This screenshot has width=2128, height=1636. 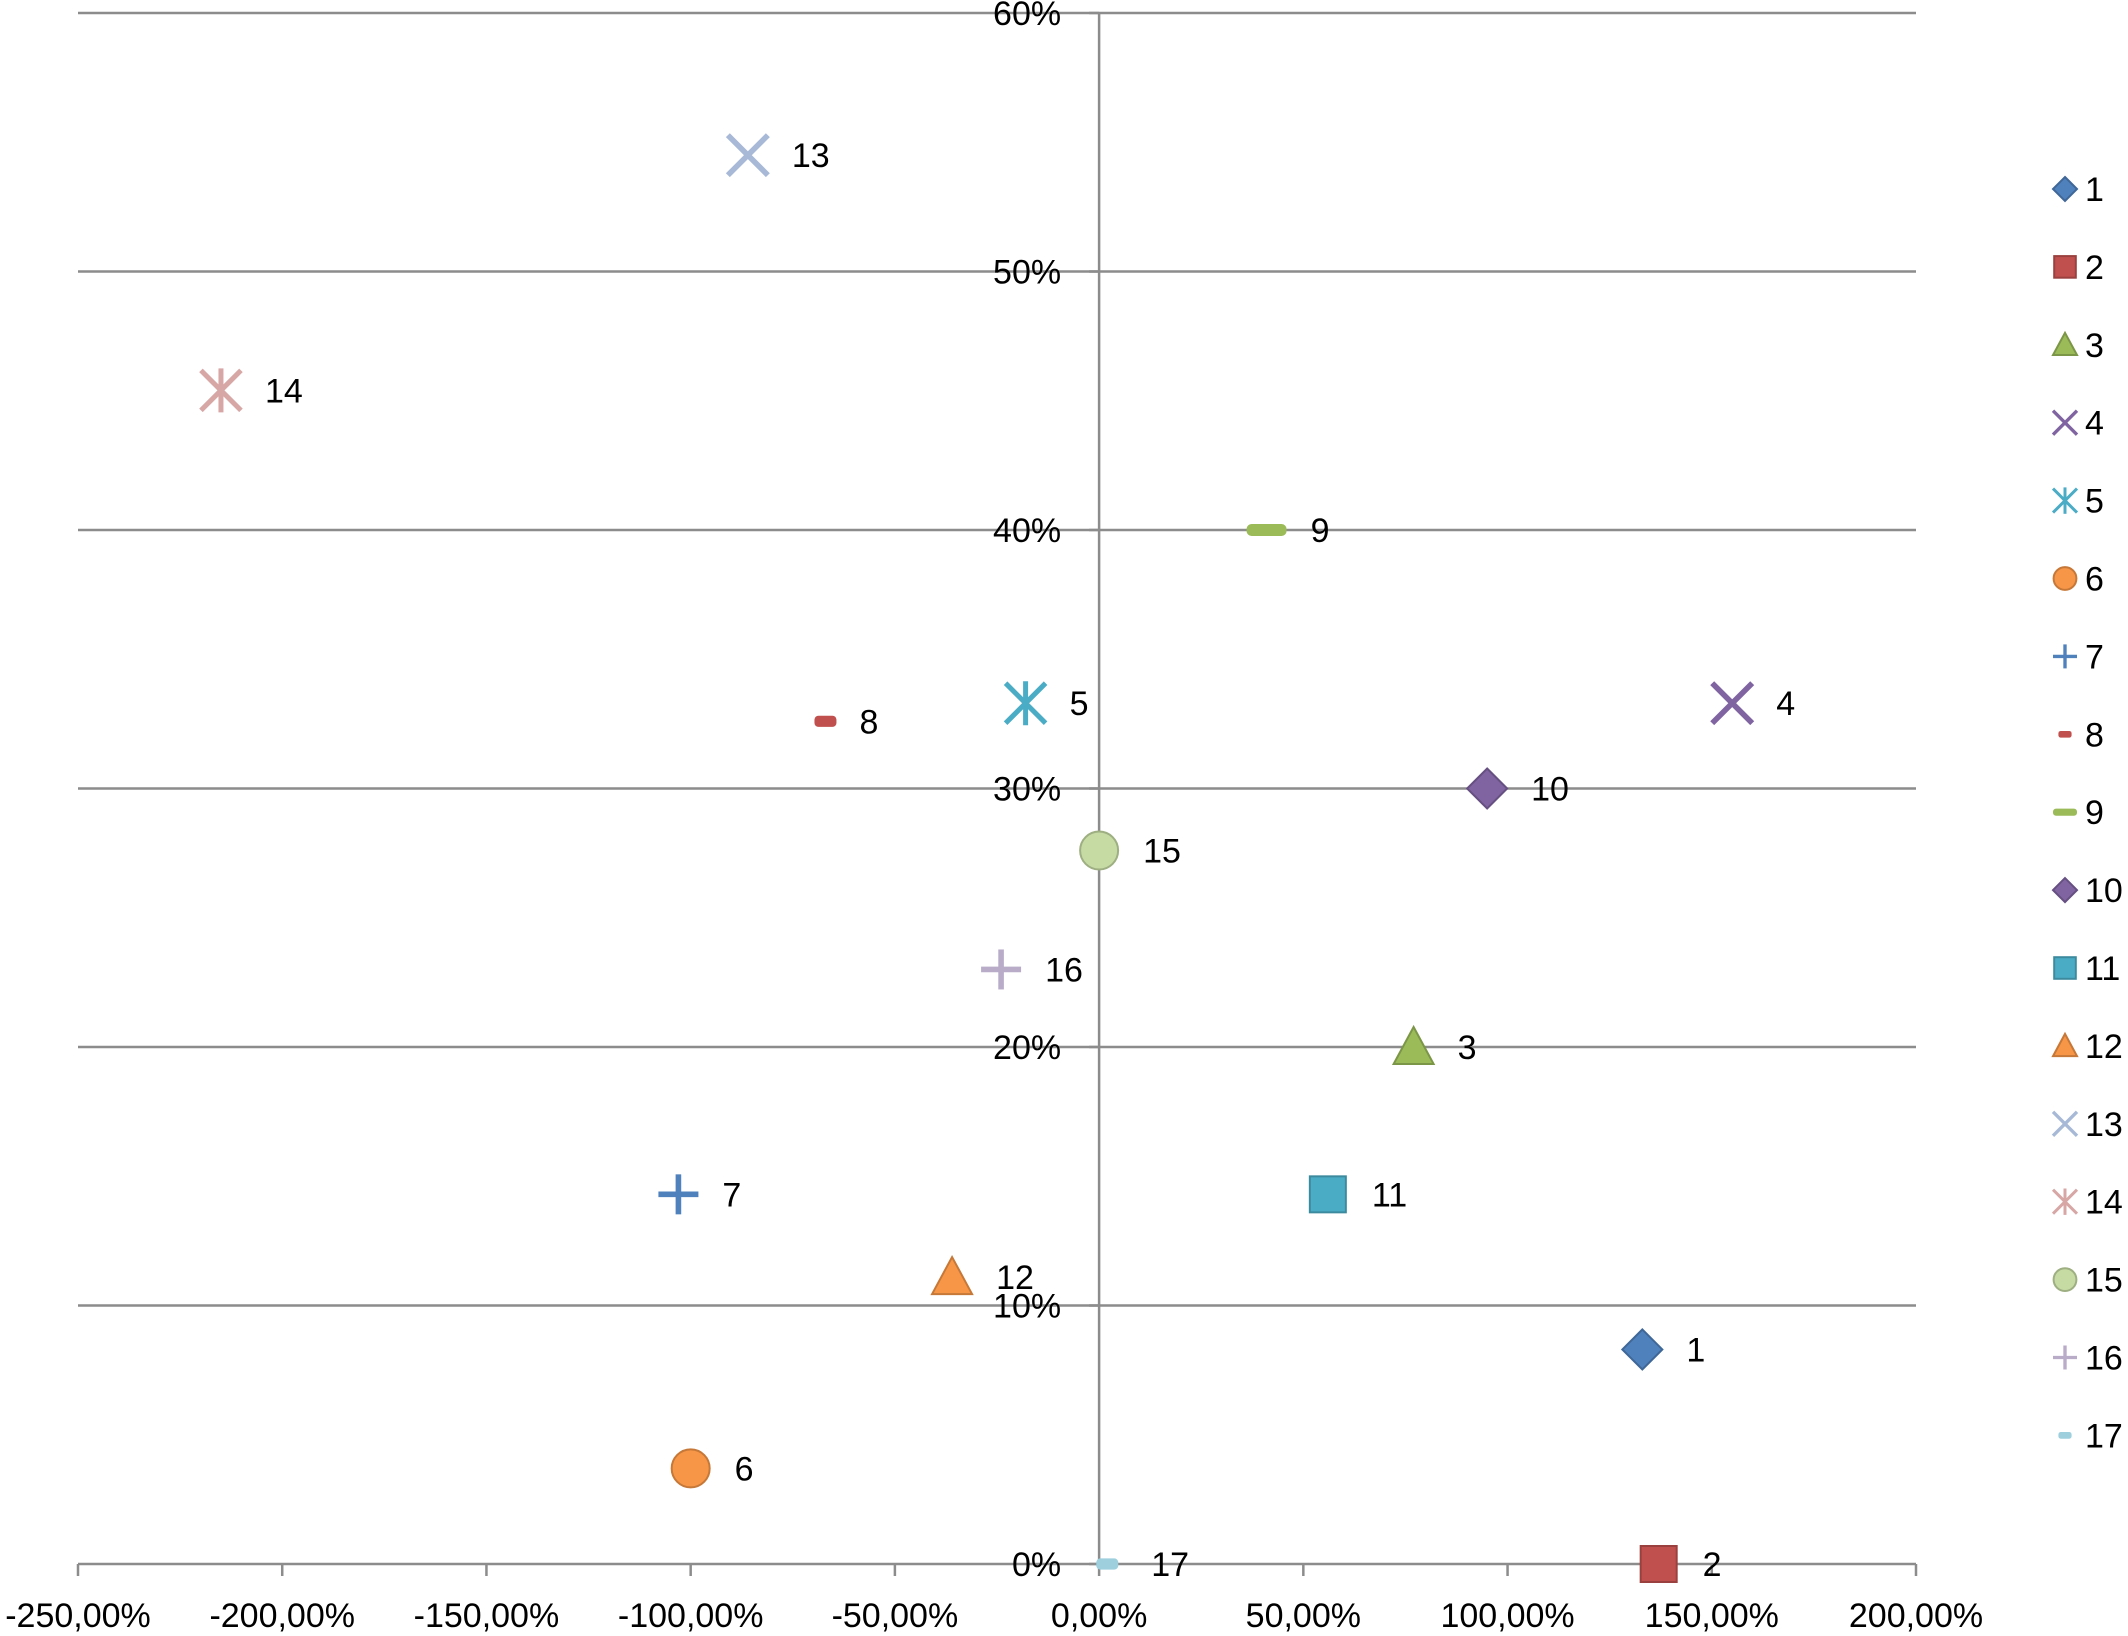 What do you see at coordinates (811, 156) in the screenshot?
I see `point-label: 13` at bounding box center [811, 156].